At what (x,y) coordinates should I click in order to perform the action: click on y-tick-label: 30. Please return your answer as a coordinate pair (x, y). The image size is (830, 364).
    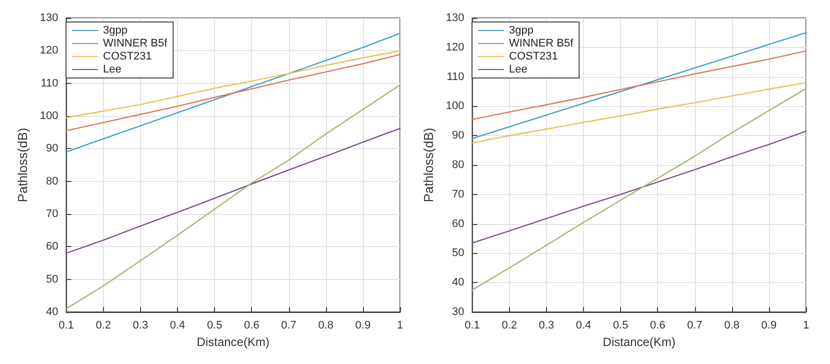
    Looking at the image, I should click on (458, 312).